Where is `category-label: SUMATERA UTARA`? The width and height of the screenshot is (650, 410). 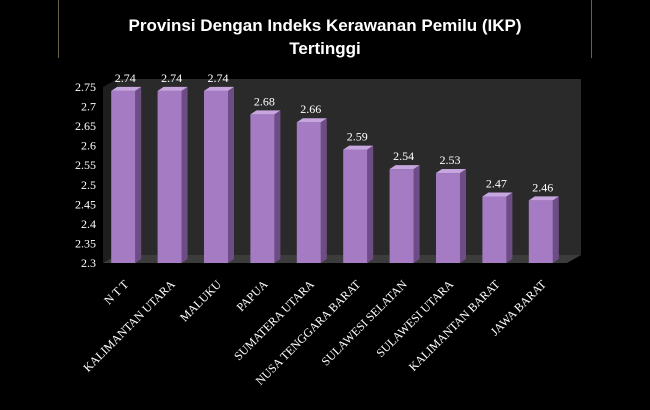
category-label: SUMATERA UTARA is located at coordinates (274, 320).